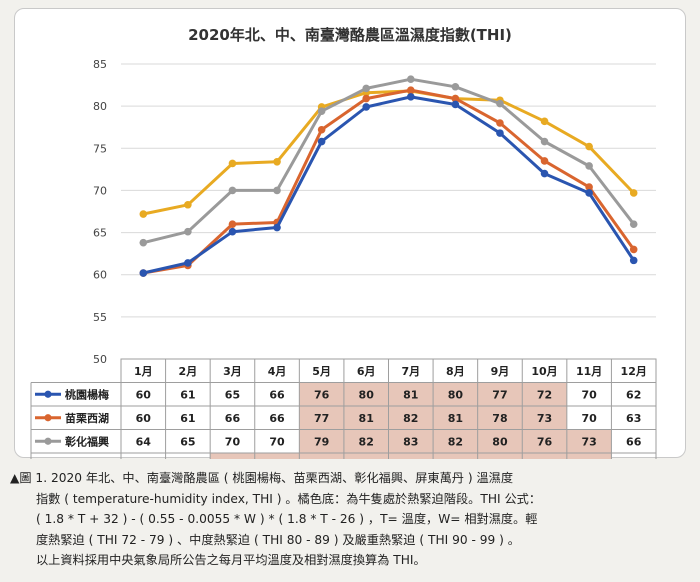 The height and width of the screenshot is (582, 700). I want to click on x-category-label: 4月, so click(277, 371).